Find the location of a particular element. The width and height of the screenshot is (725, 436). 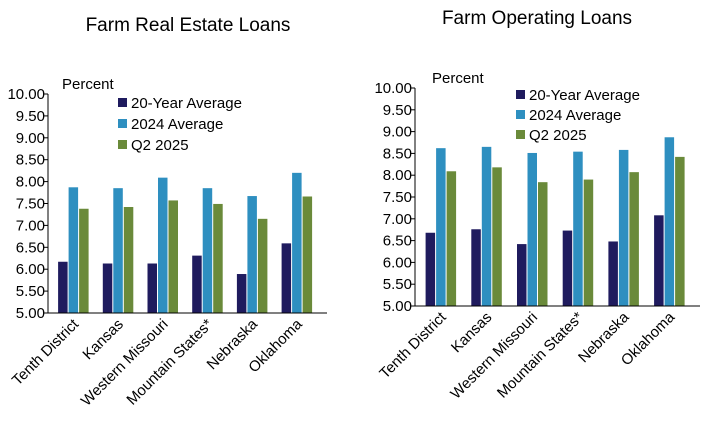

chart-title: Farm Operating Loans is located at coordinates (537, 18).